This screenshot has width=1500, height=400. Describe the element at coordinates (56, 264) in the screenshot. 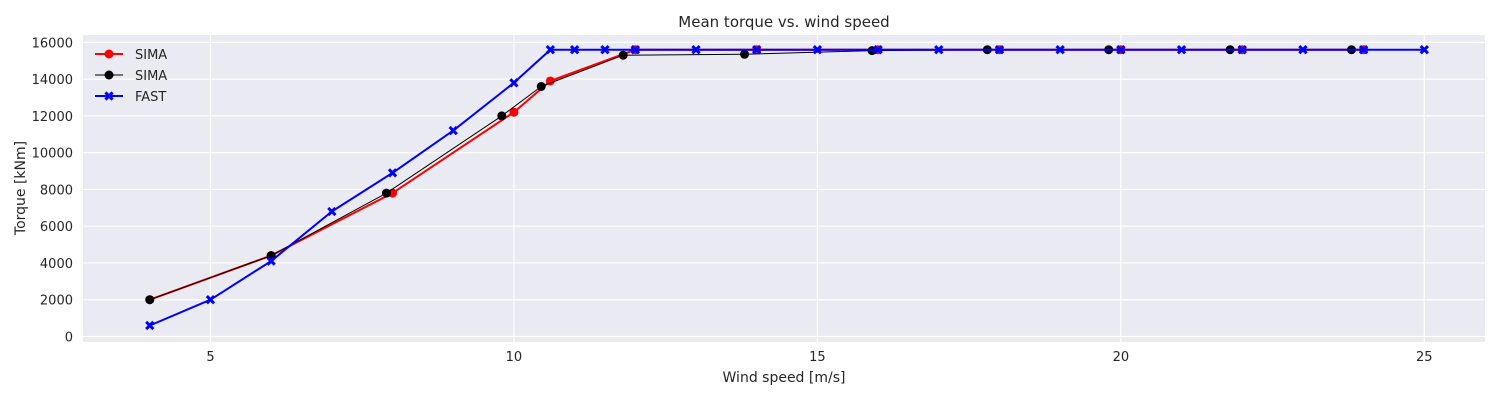

I see `y-tick-label: 4000` at that location.